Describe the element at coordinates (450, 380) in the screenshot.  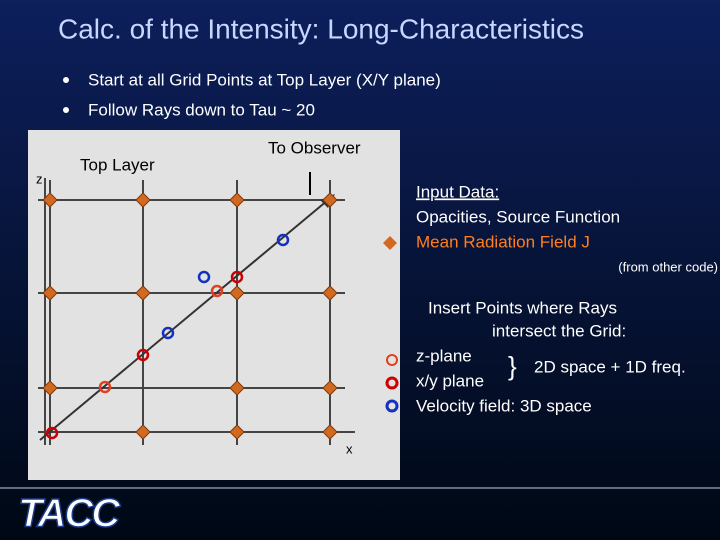
I see `insert-item: x/y plane` at that location.